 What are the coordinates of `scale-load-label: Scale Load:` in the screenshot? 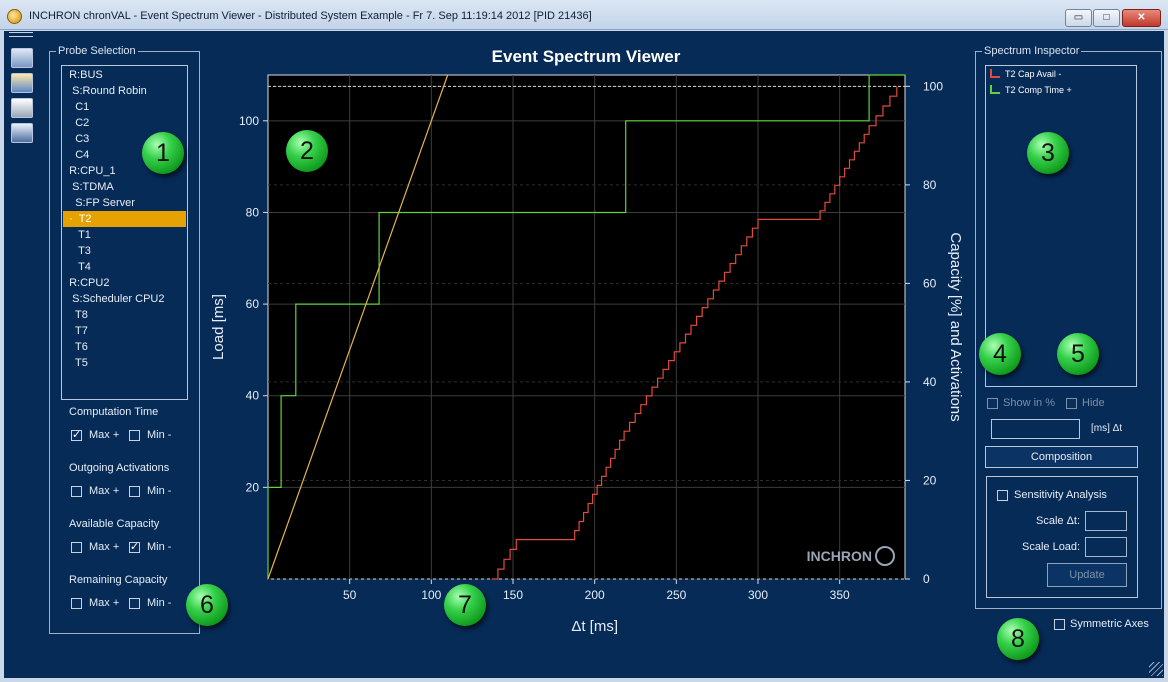 It's located at (1051, 547).